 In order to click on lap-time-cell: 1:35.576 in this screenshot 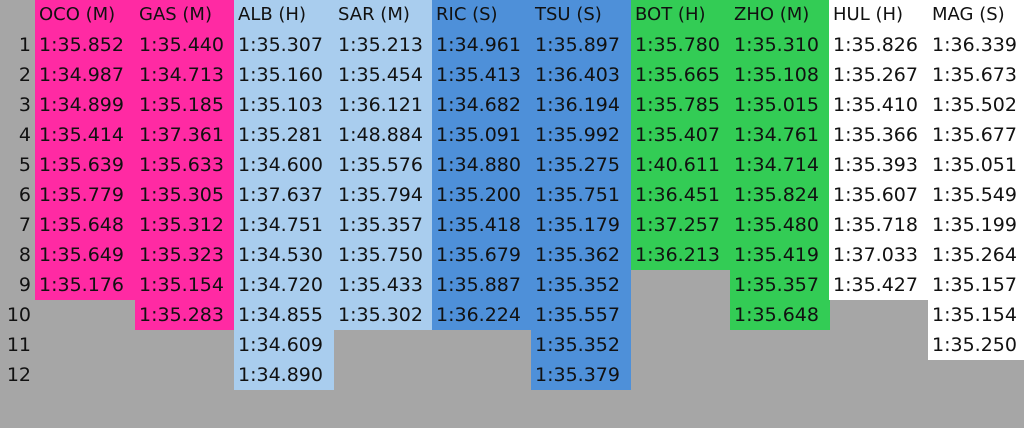, I will do `click(380, 165)`.